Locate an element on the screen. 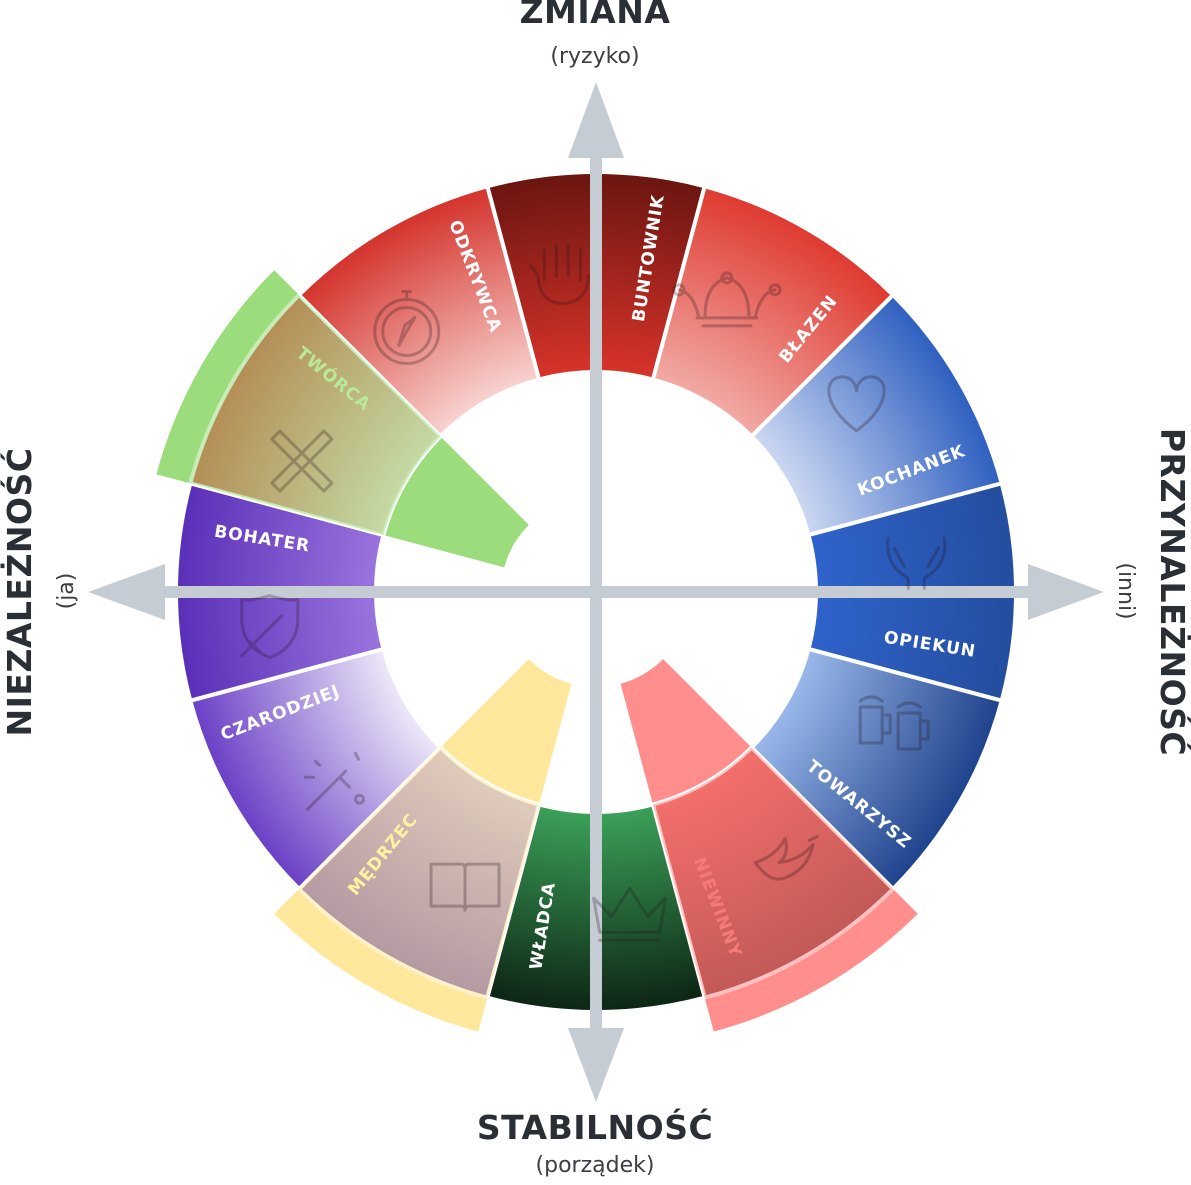  segment-czarodziej is located at coordinates (315, 768).